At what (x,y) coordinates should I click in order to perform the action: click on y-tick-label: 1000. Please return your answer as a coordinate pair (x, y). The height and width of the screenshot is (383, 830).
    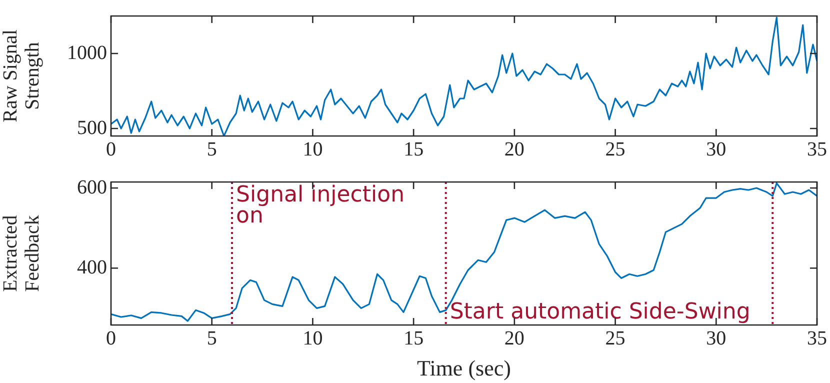
    Looking at the image, I should click on (87, 53).